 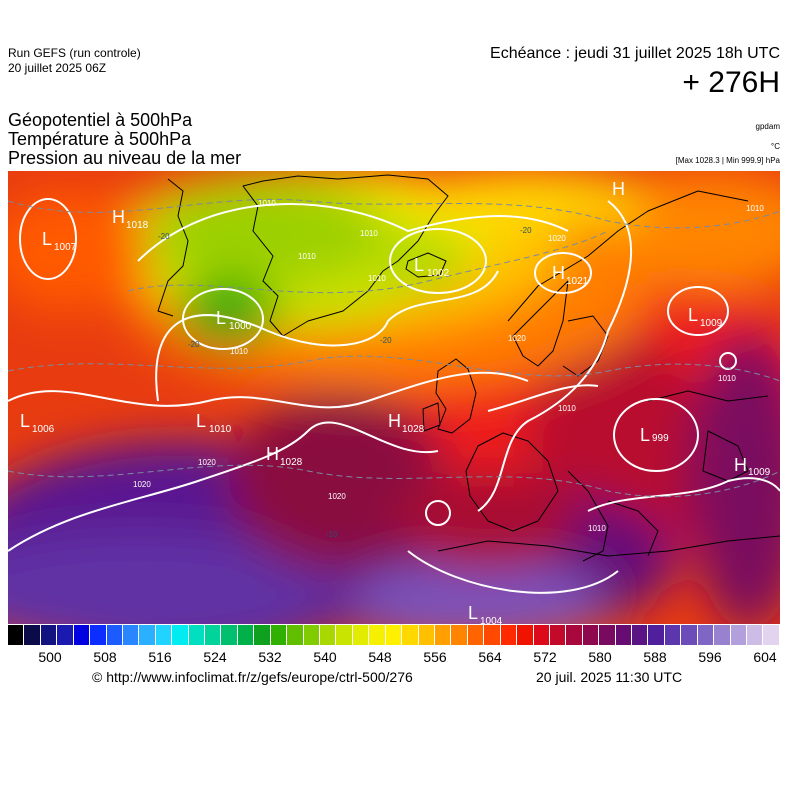 I want to click on colorbar-tick-label: 580, so click(x=600, y=657).